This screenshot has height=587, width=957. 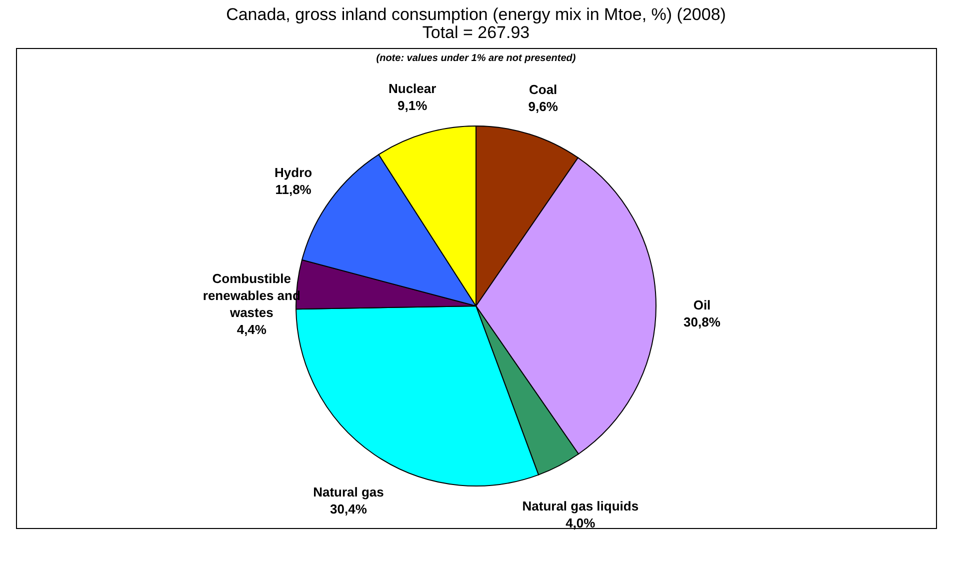 I want to click on slice-label: Hydro, so click(x=293, y=172).